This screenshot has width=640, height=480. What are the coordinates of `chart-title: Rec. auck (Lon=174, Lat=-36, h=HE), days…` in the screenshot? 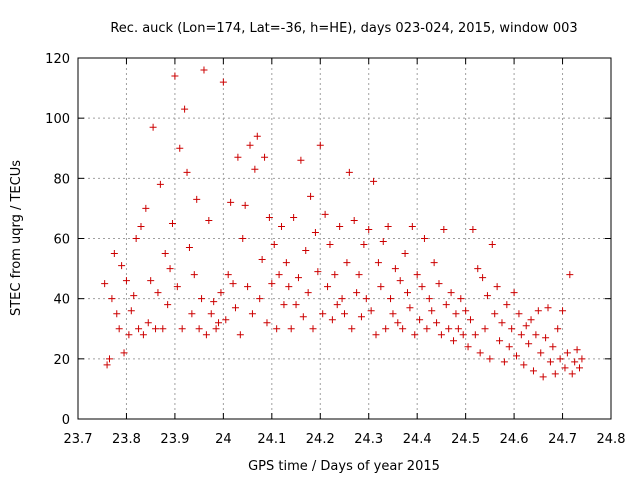 It's located at (343, 28).